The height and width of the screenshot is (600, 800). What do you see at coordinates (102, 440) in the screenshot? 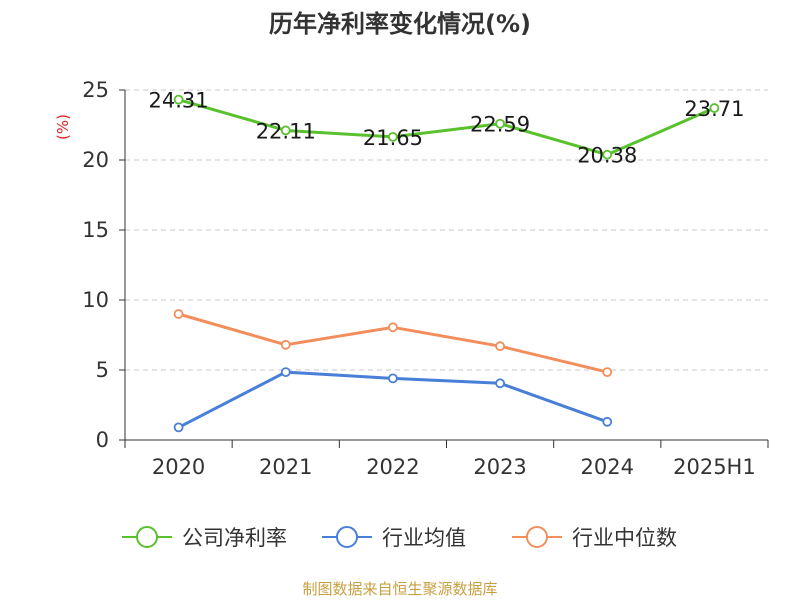
I see `y-tick-label: 0` at bounding box center [102, 440].